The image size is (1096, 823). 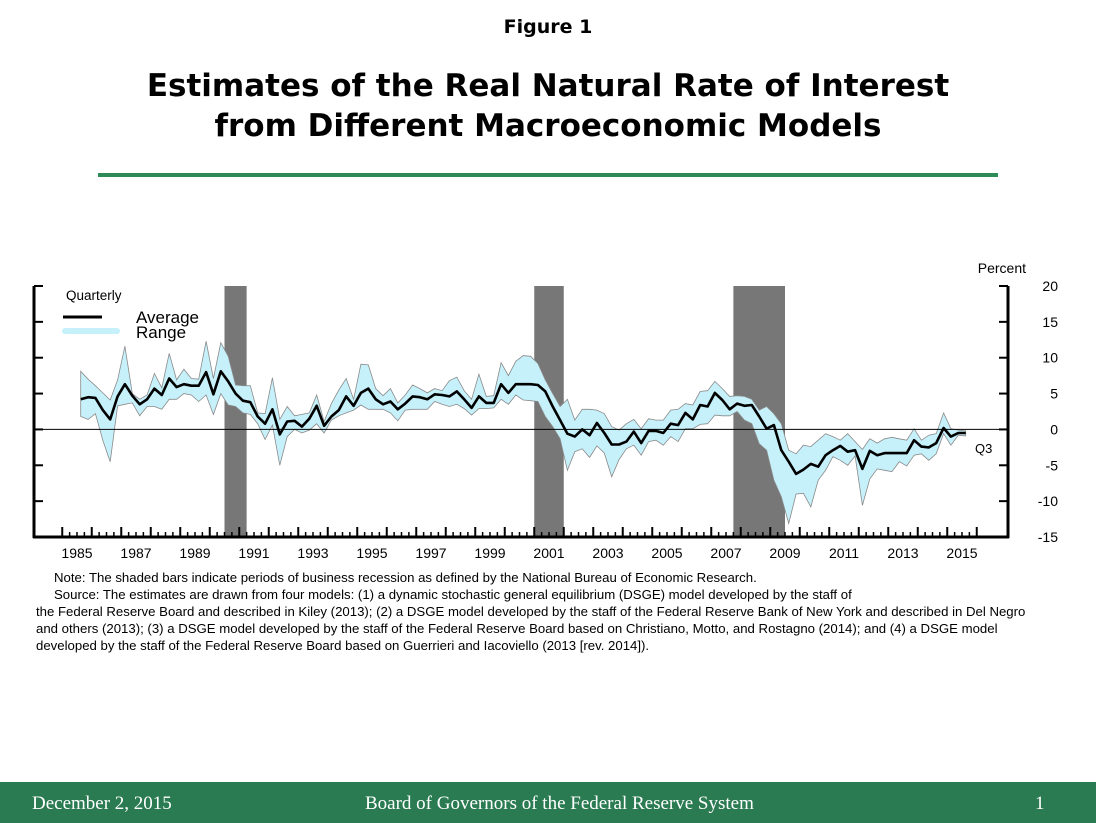 I want to click on x-tick-label: 2001, so click(x=548, y=553).